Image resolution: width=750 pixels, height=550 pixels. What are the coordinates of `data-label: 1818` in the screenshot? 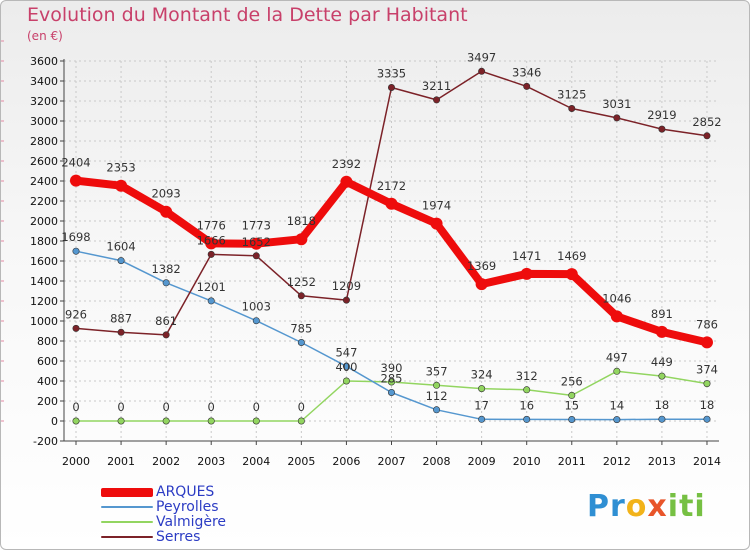 It's located at (301, 221).